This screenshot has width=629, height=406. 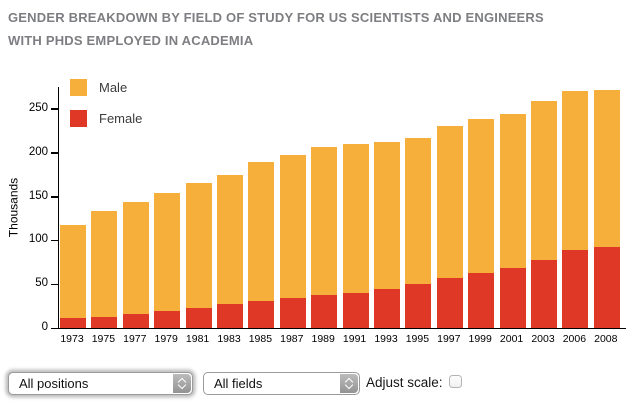 I want to click on y-tick-label: 150, so click(x=38, y=195).